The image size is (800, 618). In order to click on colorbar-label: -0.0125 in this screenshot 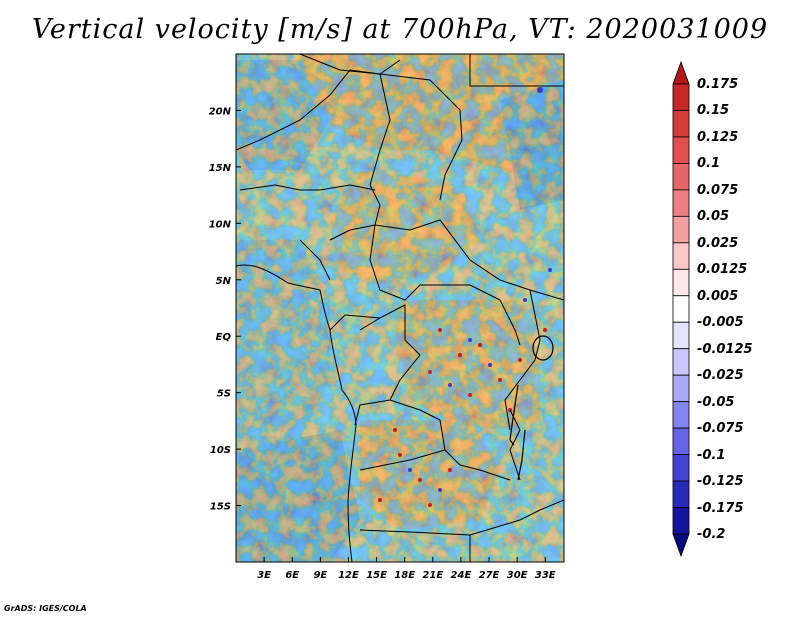, I will do `click(725, 349)`.